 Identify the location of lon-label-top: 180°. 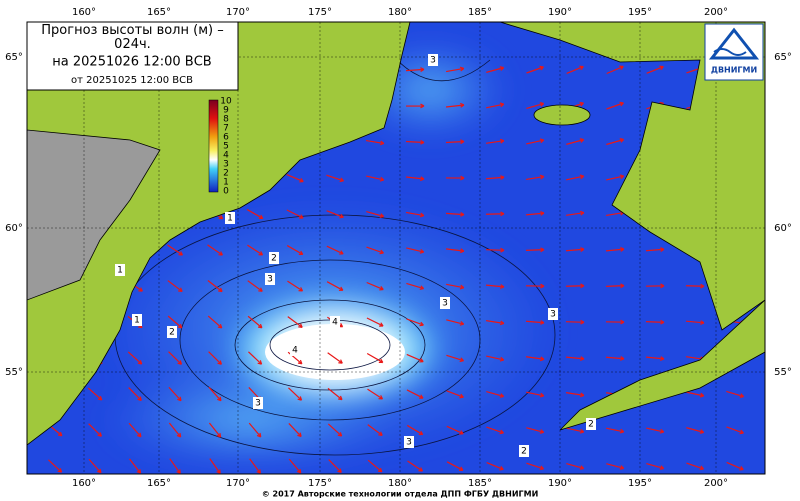
(400, 12).